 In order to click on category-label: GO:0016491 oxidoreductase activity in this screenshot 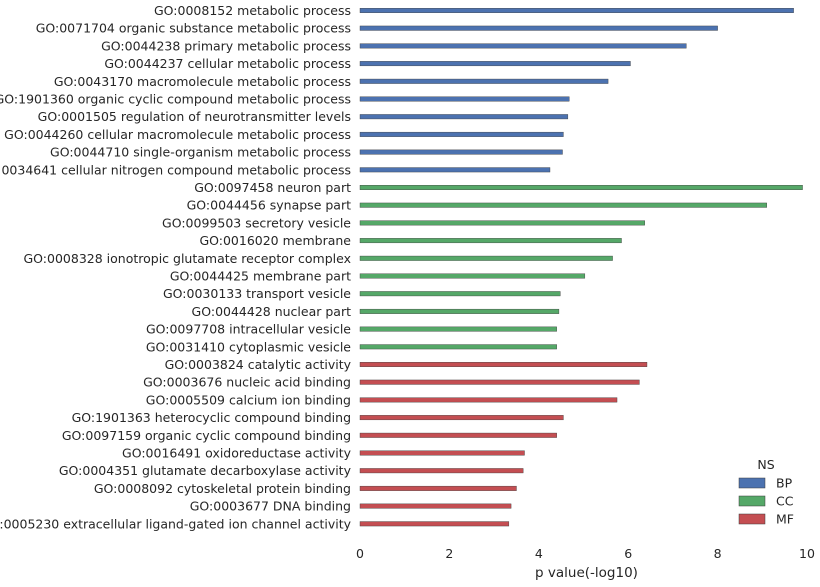, I will do `click(237, 453)`.